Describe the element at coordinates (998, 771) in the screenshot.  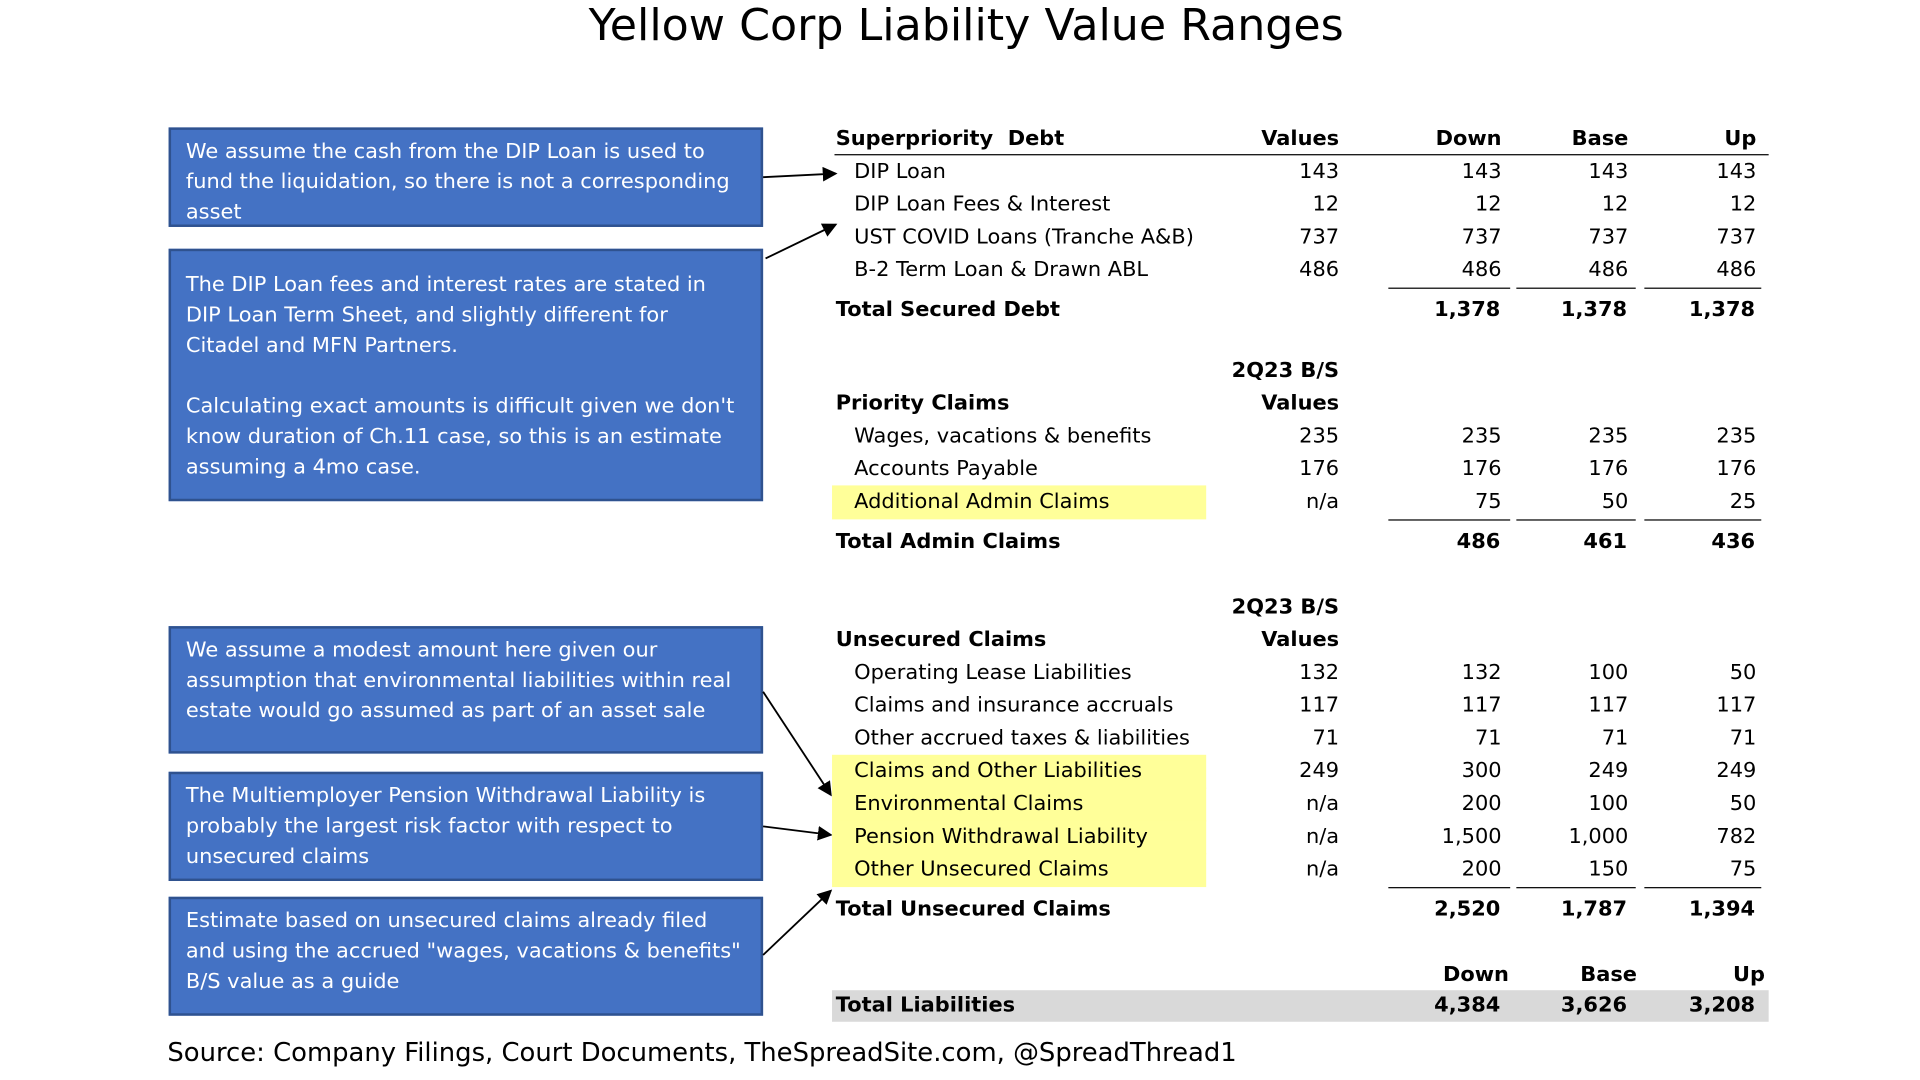
I see `row-label: Claims and Other Liabilities` at that location.